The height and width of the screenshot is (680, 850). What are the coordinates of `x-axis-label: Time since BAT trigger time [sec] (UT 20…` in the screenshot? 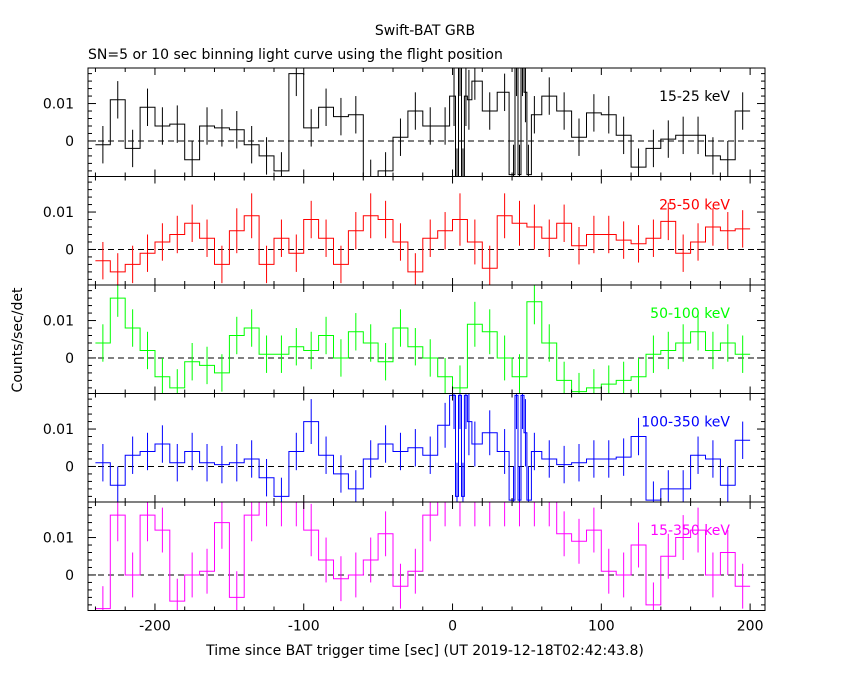 It's located at (424, 651).